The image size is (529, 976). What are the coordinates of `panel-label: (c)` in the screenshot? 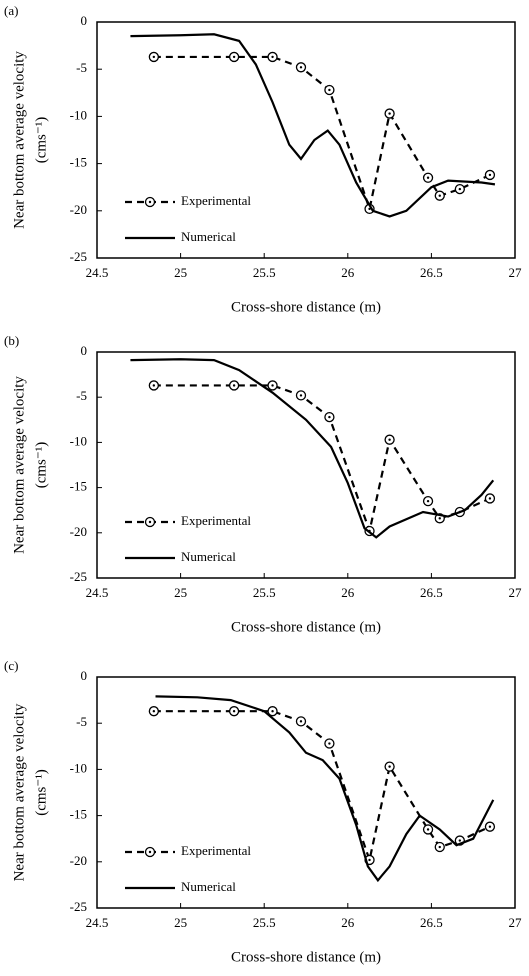 It's located at (11, 665).